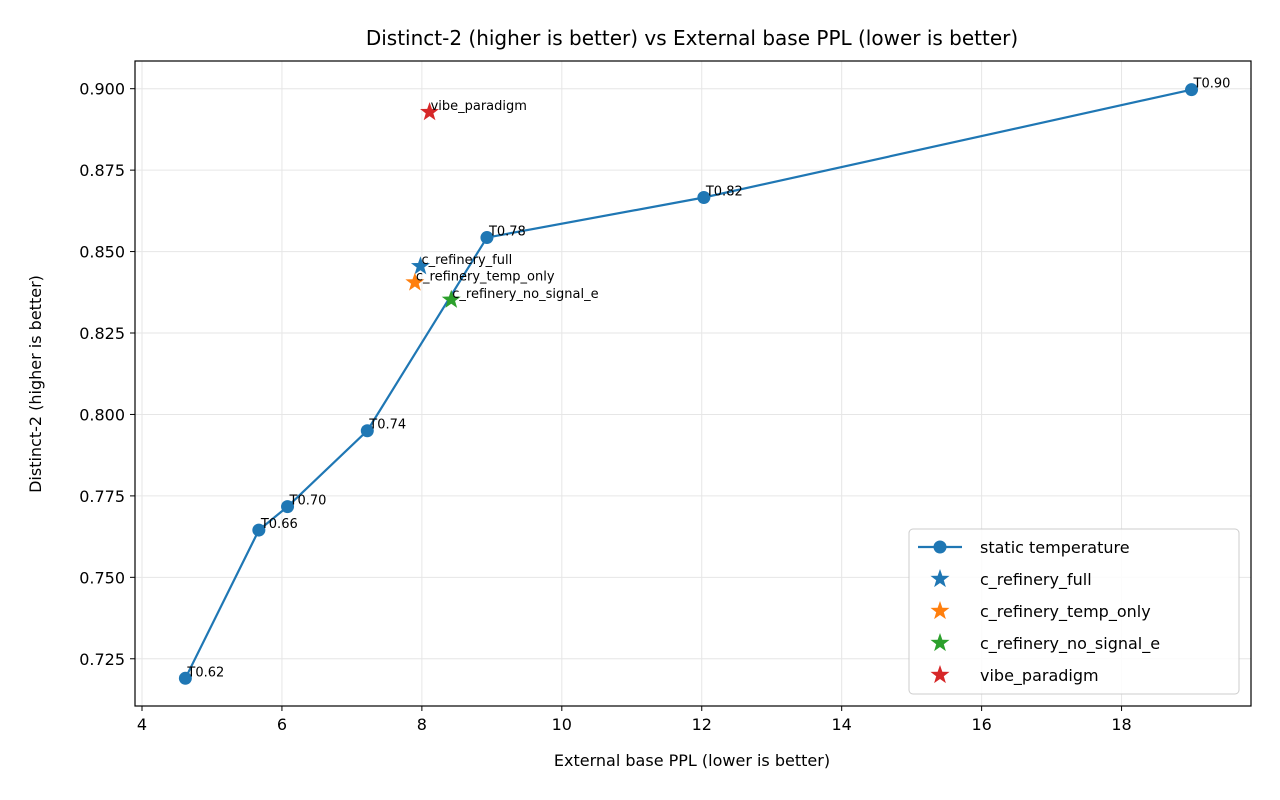  I want to click on x-tick-label: 10, so click(562, 724).